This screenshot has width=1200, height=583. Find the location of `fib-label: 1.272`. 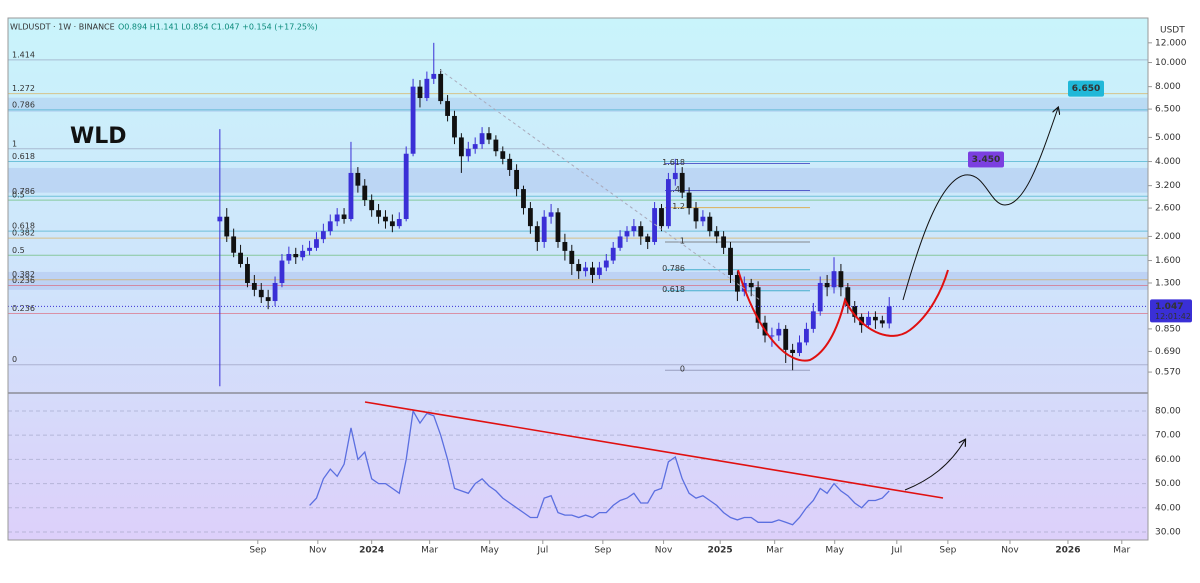

fib-label: 1.272 is located at coordinates (23, 88).